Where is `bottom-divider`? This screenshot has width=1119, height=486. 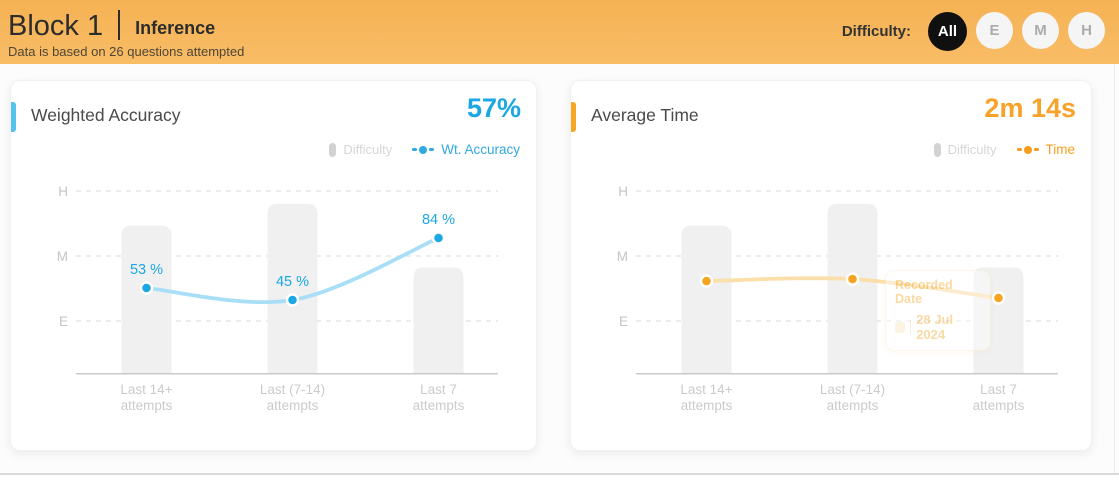 bottom-divider is located at coordinates (559, 474).